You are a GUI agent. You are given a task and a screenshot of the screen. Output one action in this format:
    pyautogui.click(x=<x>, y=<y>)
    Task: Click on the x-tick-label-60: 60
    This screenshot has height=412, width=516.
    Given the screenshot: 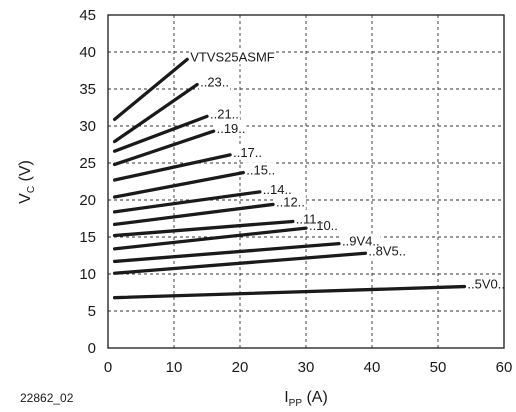 What is the action you would take?
    pyautogui.click(x=504, y=367)
    